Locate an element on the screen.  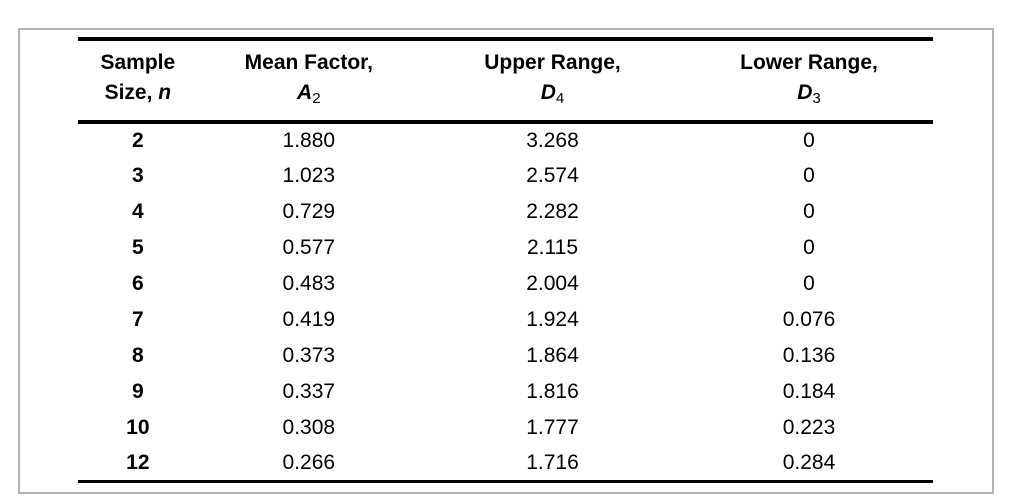
col-header-upper-range: Upper Range, D4 is located at coordinates (552, 80).